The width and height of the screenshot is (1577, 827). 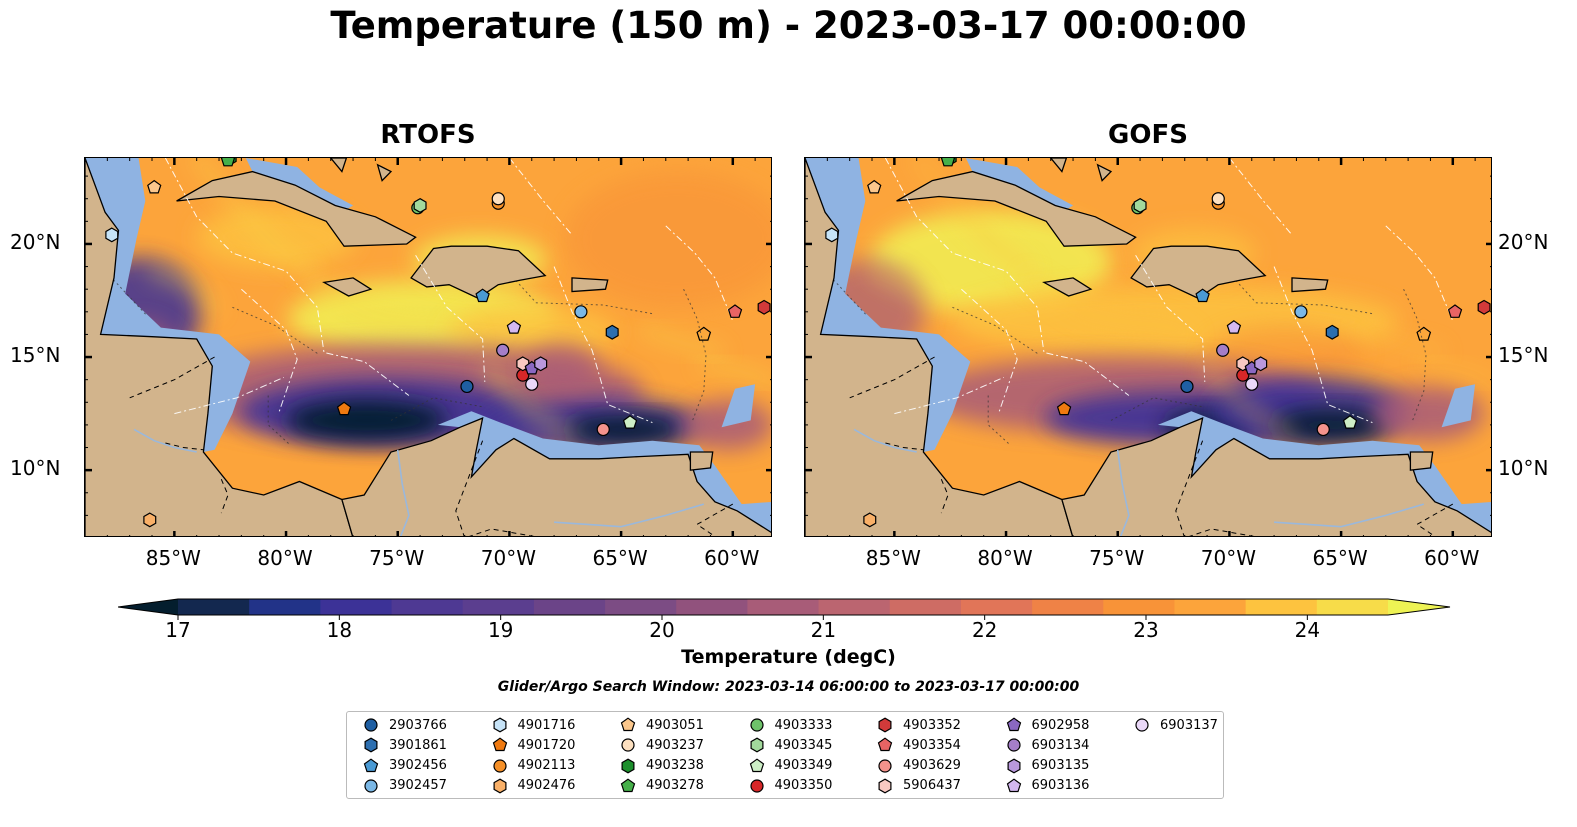 I want to click on legend-label: 4903238, so click(x=675, y=766).